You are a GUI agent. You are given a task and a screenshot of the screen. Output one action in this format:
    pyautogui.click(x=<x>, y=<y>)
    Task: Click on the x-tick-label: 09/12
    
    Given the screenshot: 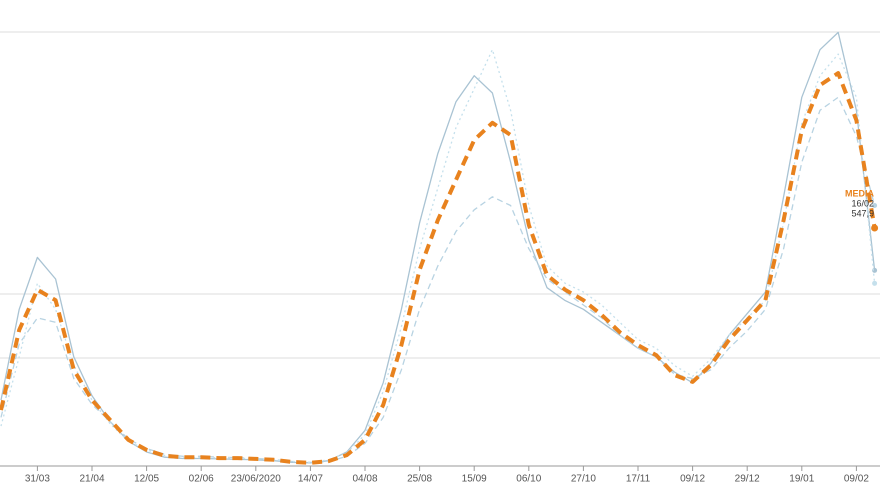 What is the action you would take?
    pyautogui.click(x=692, y=479)
    